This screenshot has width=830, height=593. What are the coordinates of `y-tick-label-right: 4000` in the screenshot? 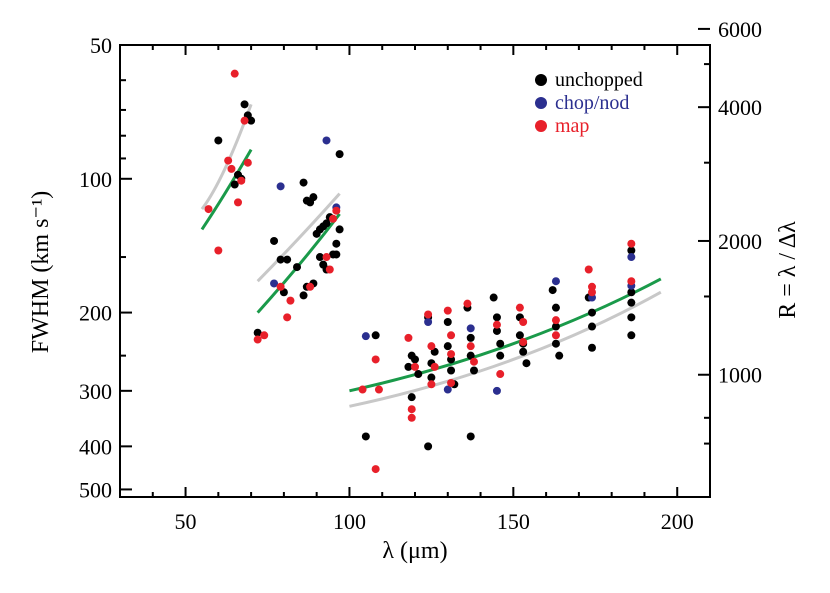 It's located at (740, 107).